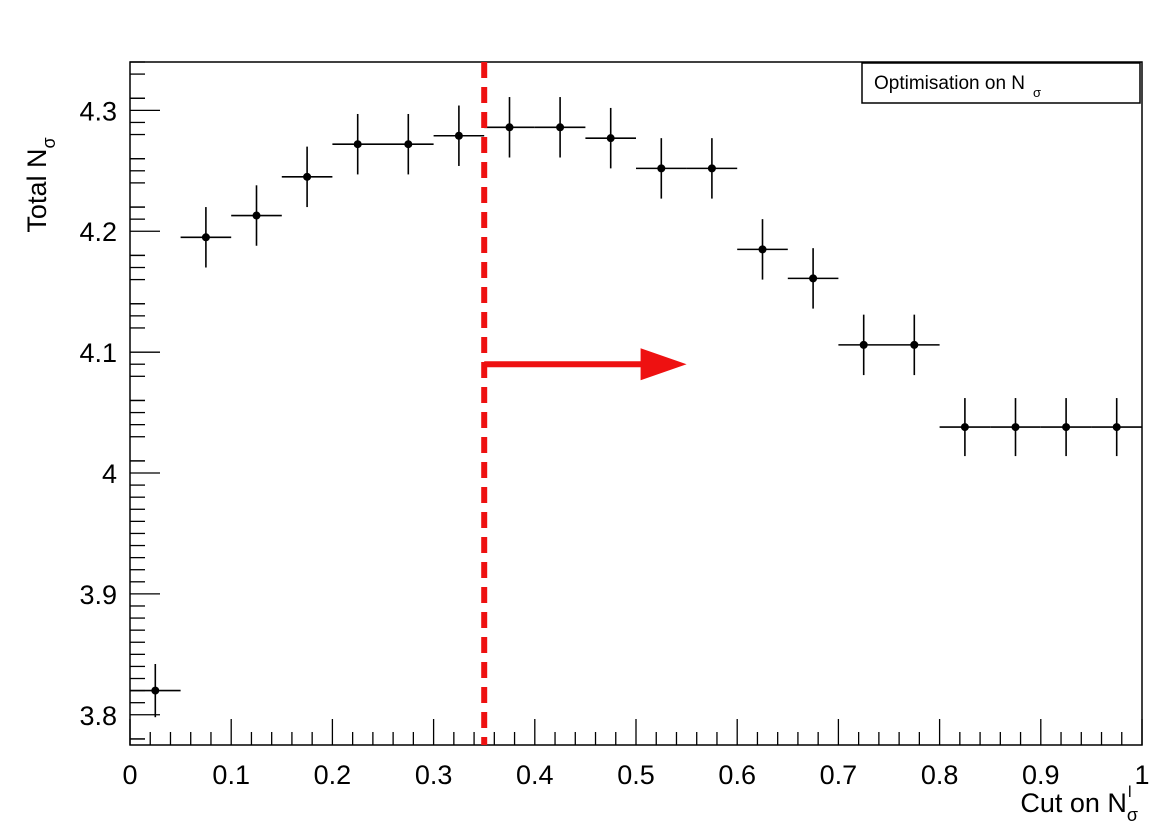  What do you see at coordinates (1141, 775) in the screenshot?
I see `x-tick-label: 1` at bounding box center [1141, 775].